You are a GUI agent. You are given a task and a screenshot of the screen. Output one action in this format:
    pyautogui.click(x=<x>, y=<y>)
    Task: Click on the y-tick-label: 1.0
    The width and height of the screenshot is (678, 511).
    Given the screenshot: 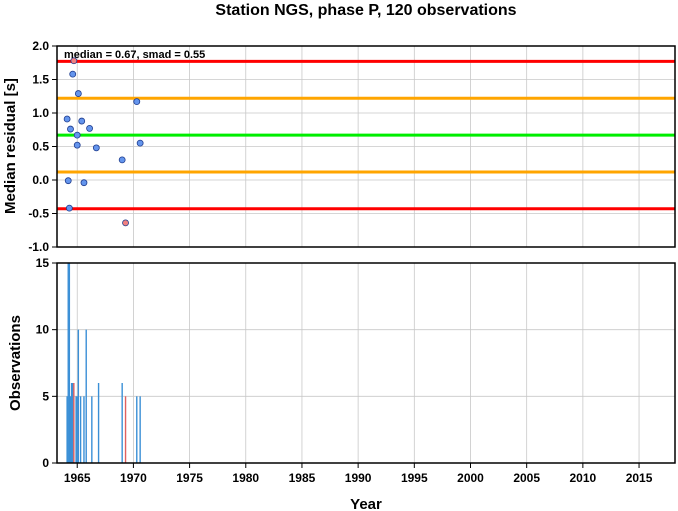 What is the action you would take?
    pyautogui.click(x=40, y=113)
    